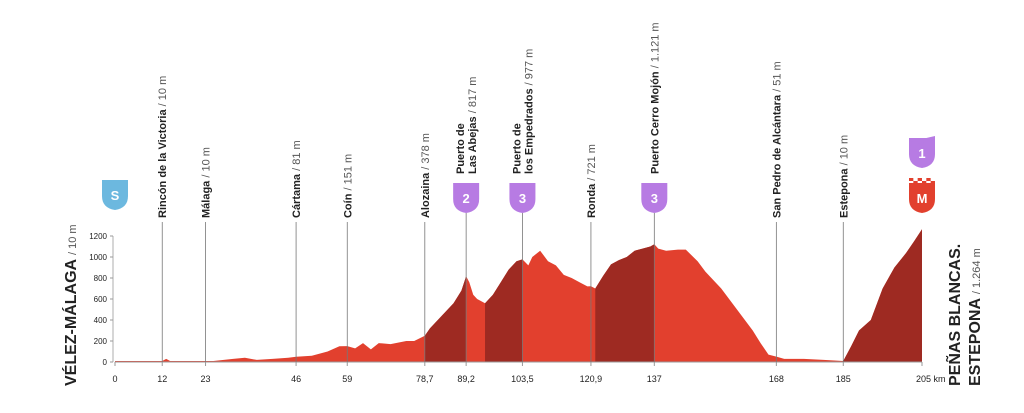 This screenshot has width=1024, height=413. Describe the element at coordinates (426, 195) in the screenshot. I see `waypoint-name: Alozaina` at that location.